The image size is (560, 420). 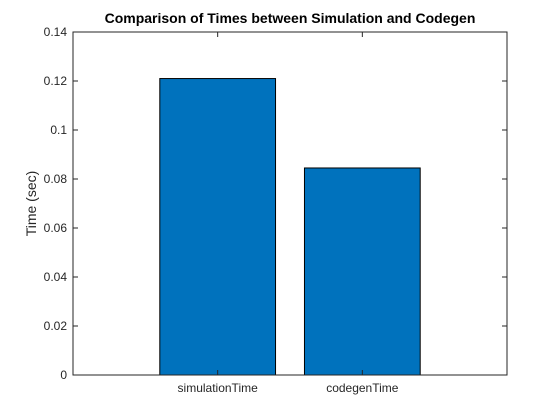 What do you see at coordinates (218, 227) in the screenshot?
I see `bar-simulationTime` at bounding box center [218, 227].